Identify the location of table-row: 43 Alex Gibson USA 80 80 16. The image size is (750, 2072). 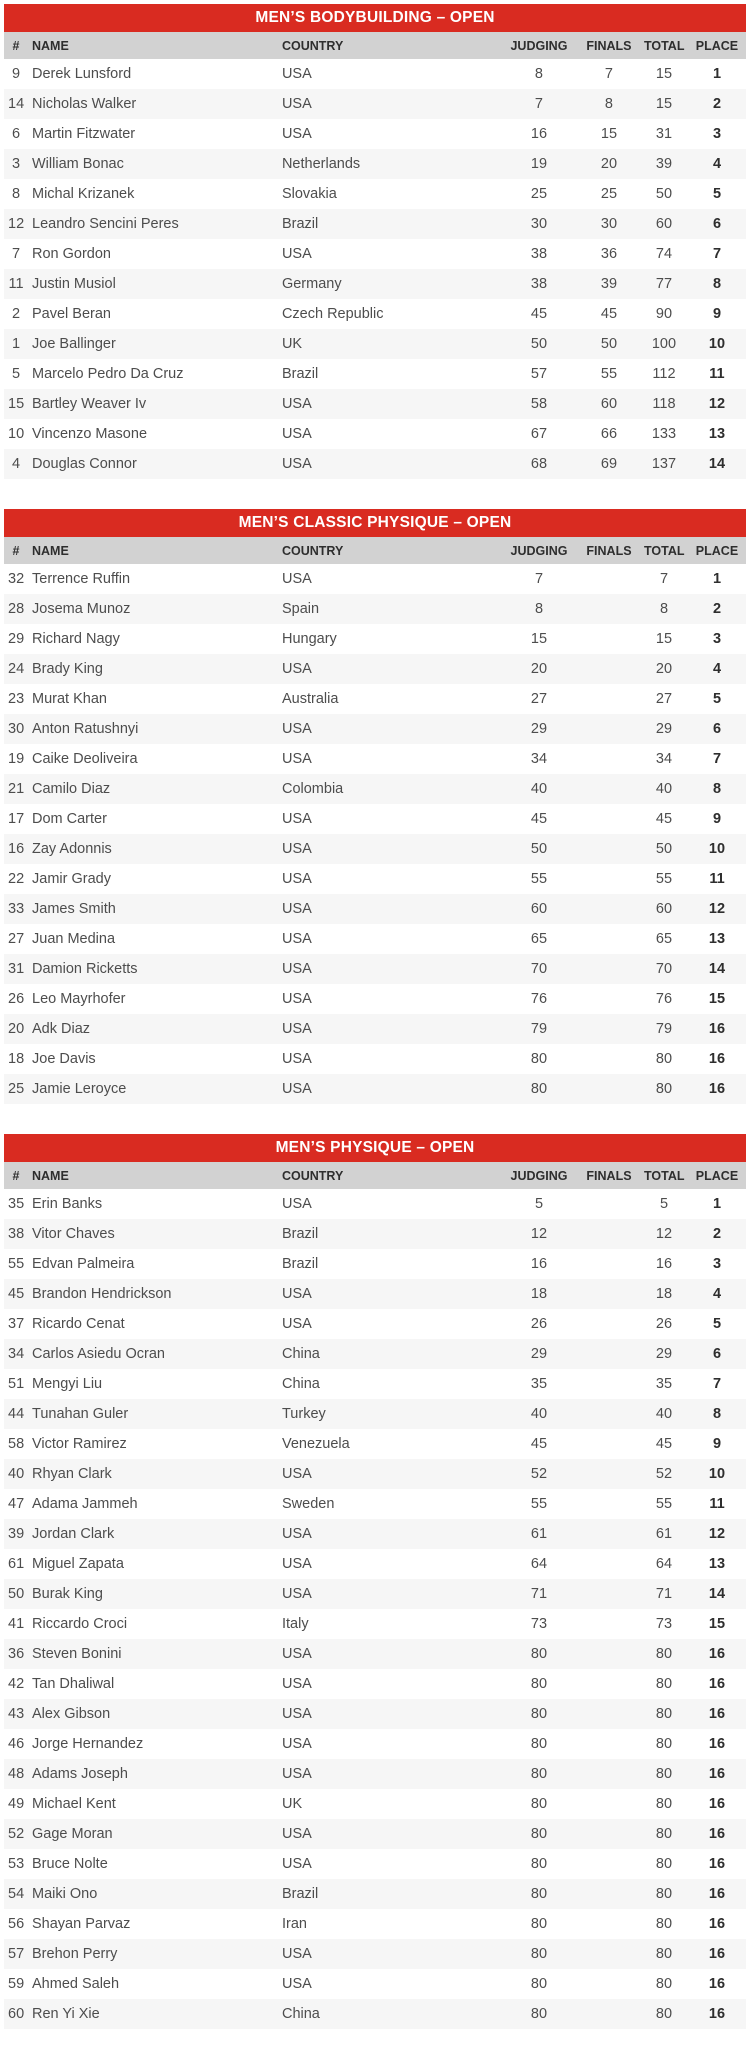
(375, 1714).